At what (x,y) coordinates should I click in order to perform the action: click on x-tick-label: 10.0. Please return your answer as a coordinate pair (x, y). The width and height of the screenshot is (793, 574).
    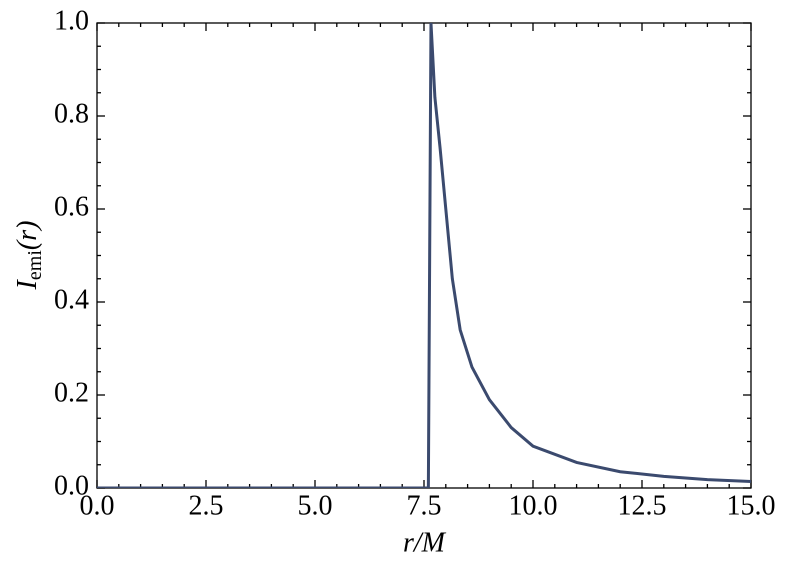
    Looking at the image, I should click on (533, 505).